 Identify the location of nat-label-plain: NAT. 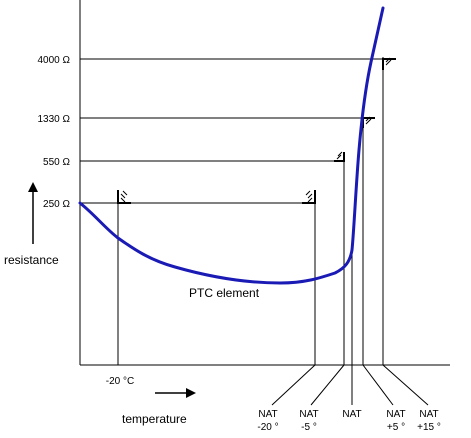
(351, 414).